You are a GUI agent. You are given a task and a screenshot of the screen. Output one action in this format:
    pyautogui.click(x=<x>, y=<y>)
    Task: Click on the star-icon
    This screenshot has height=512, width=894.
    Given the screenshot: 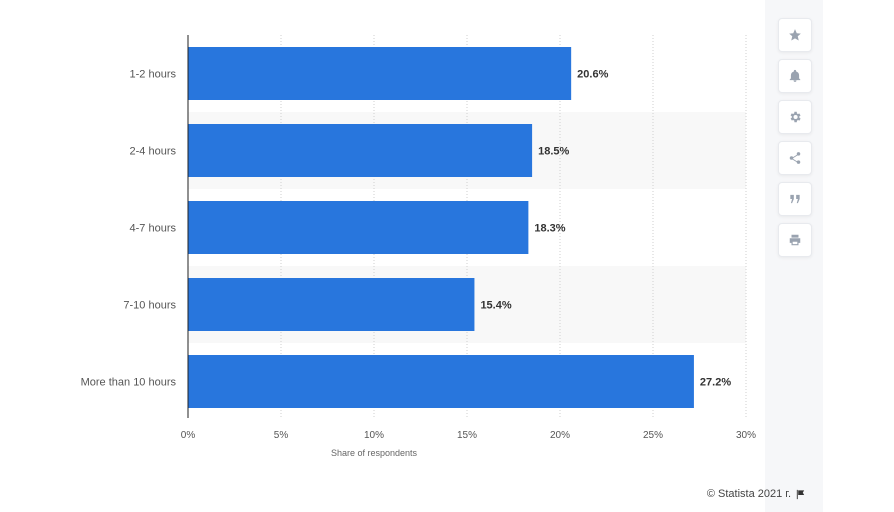 What is the action you would take?
    pyautogui.click(x=795, y=35)
    